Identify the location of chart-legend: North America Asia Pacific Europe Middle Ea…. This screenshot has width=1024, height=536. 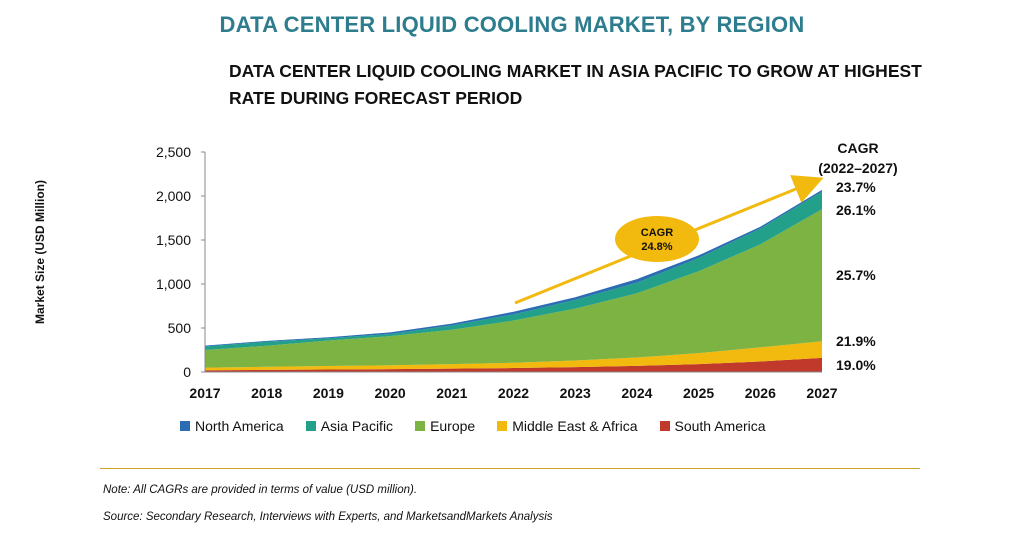
(484, 426).